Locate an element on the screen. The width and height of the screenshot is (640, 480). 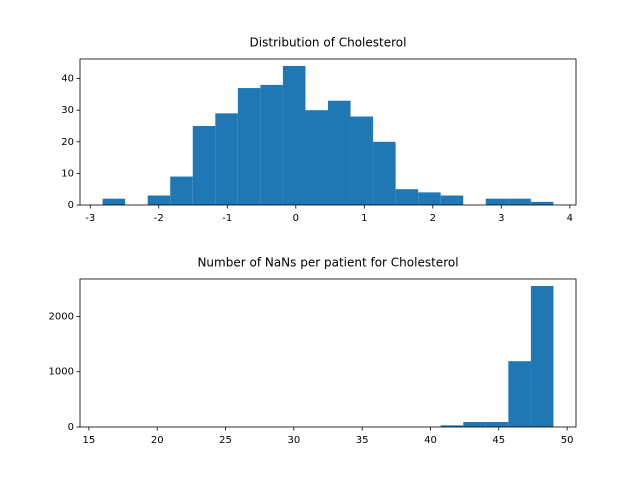
x-tick-label: 30 is located at coordinates (293, 440).